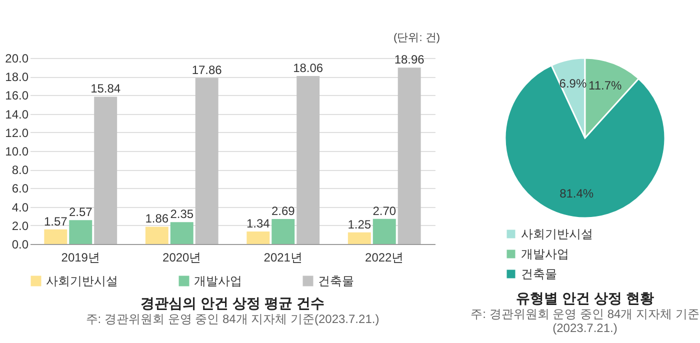  Describe the element at coordinates (605, 85) in the screenshot. I see `data-label: 11.7%` at that location.